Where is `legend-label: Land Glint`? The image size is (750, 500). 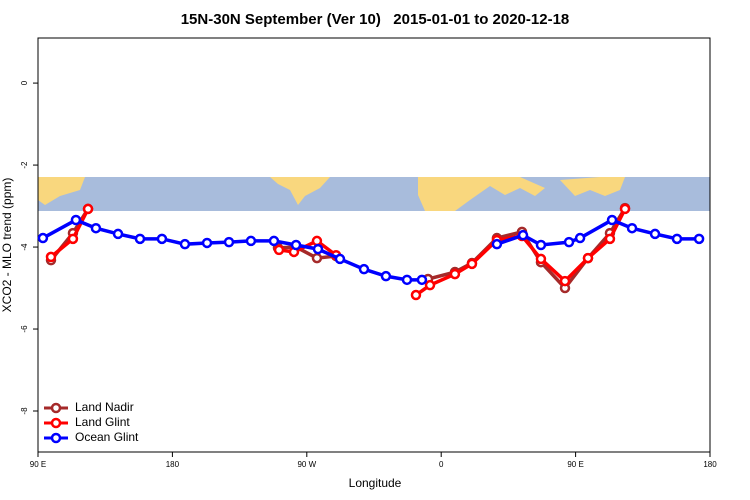 legend-label: Land Glint is located at coordinates (102, 422).